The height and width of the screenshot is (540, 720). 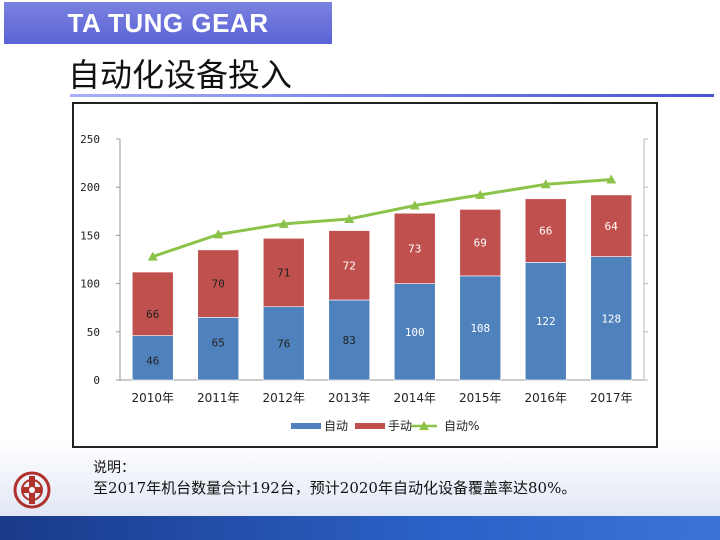 I want to click on y-tick-label: 0, so click(x=96, y=380).